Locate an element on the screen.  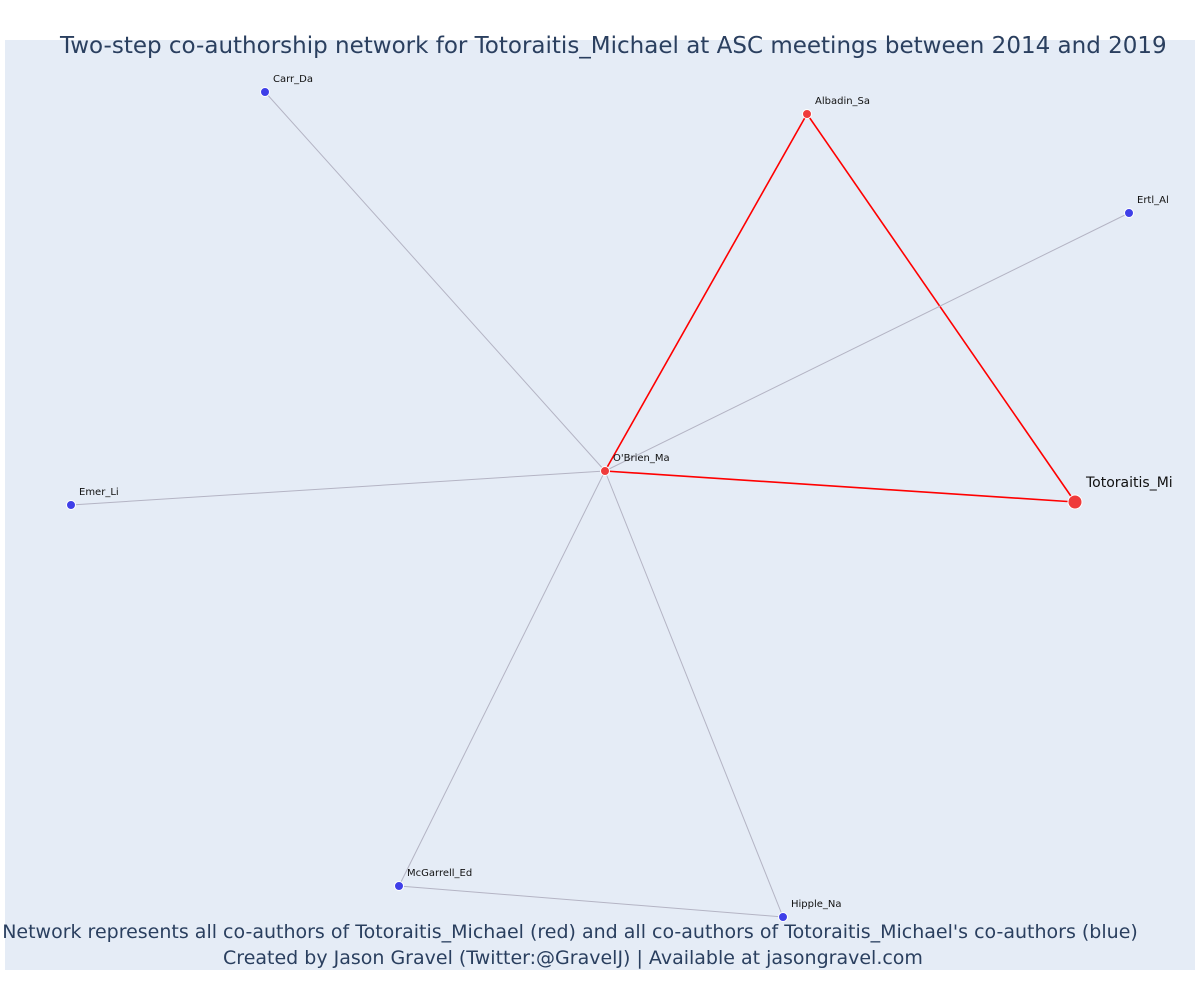
edge-mcgarrell-ed-hipple-na is located at coordinates (591, 901).